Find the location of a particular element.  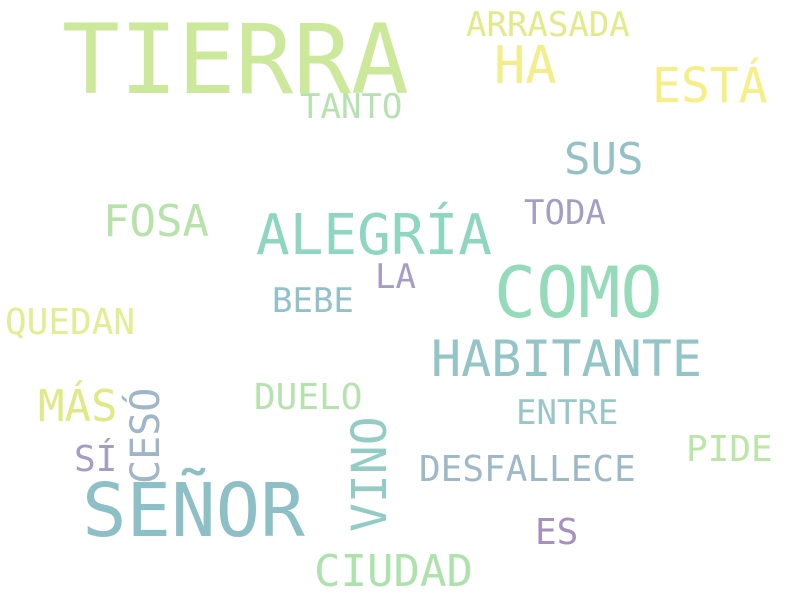

word-senor: SEÑOR is located at coordinates (193, 511).